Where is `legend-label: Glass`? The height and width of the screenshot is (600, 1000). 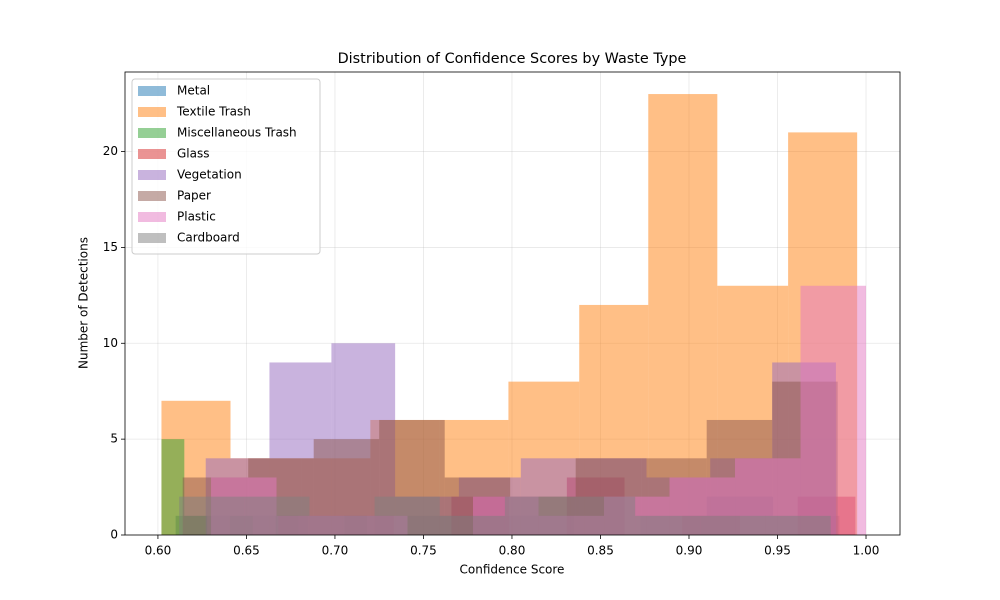
legend-label: Glass is located at coordinates (193, 154).